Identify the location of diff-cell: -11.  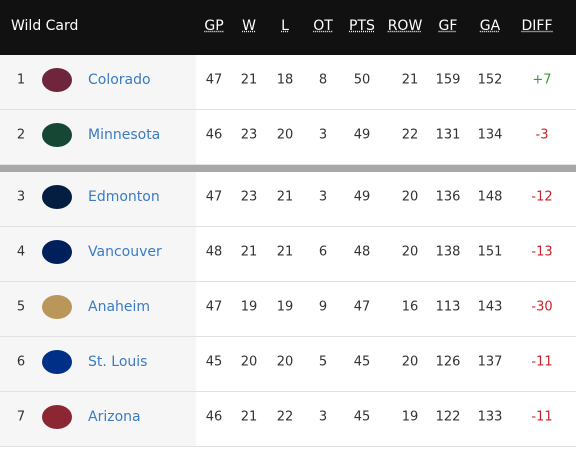
(542, 417).